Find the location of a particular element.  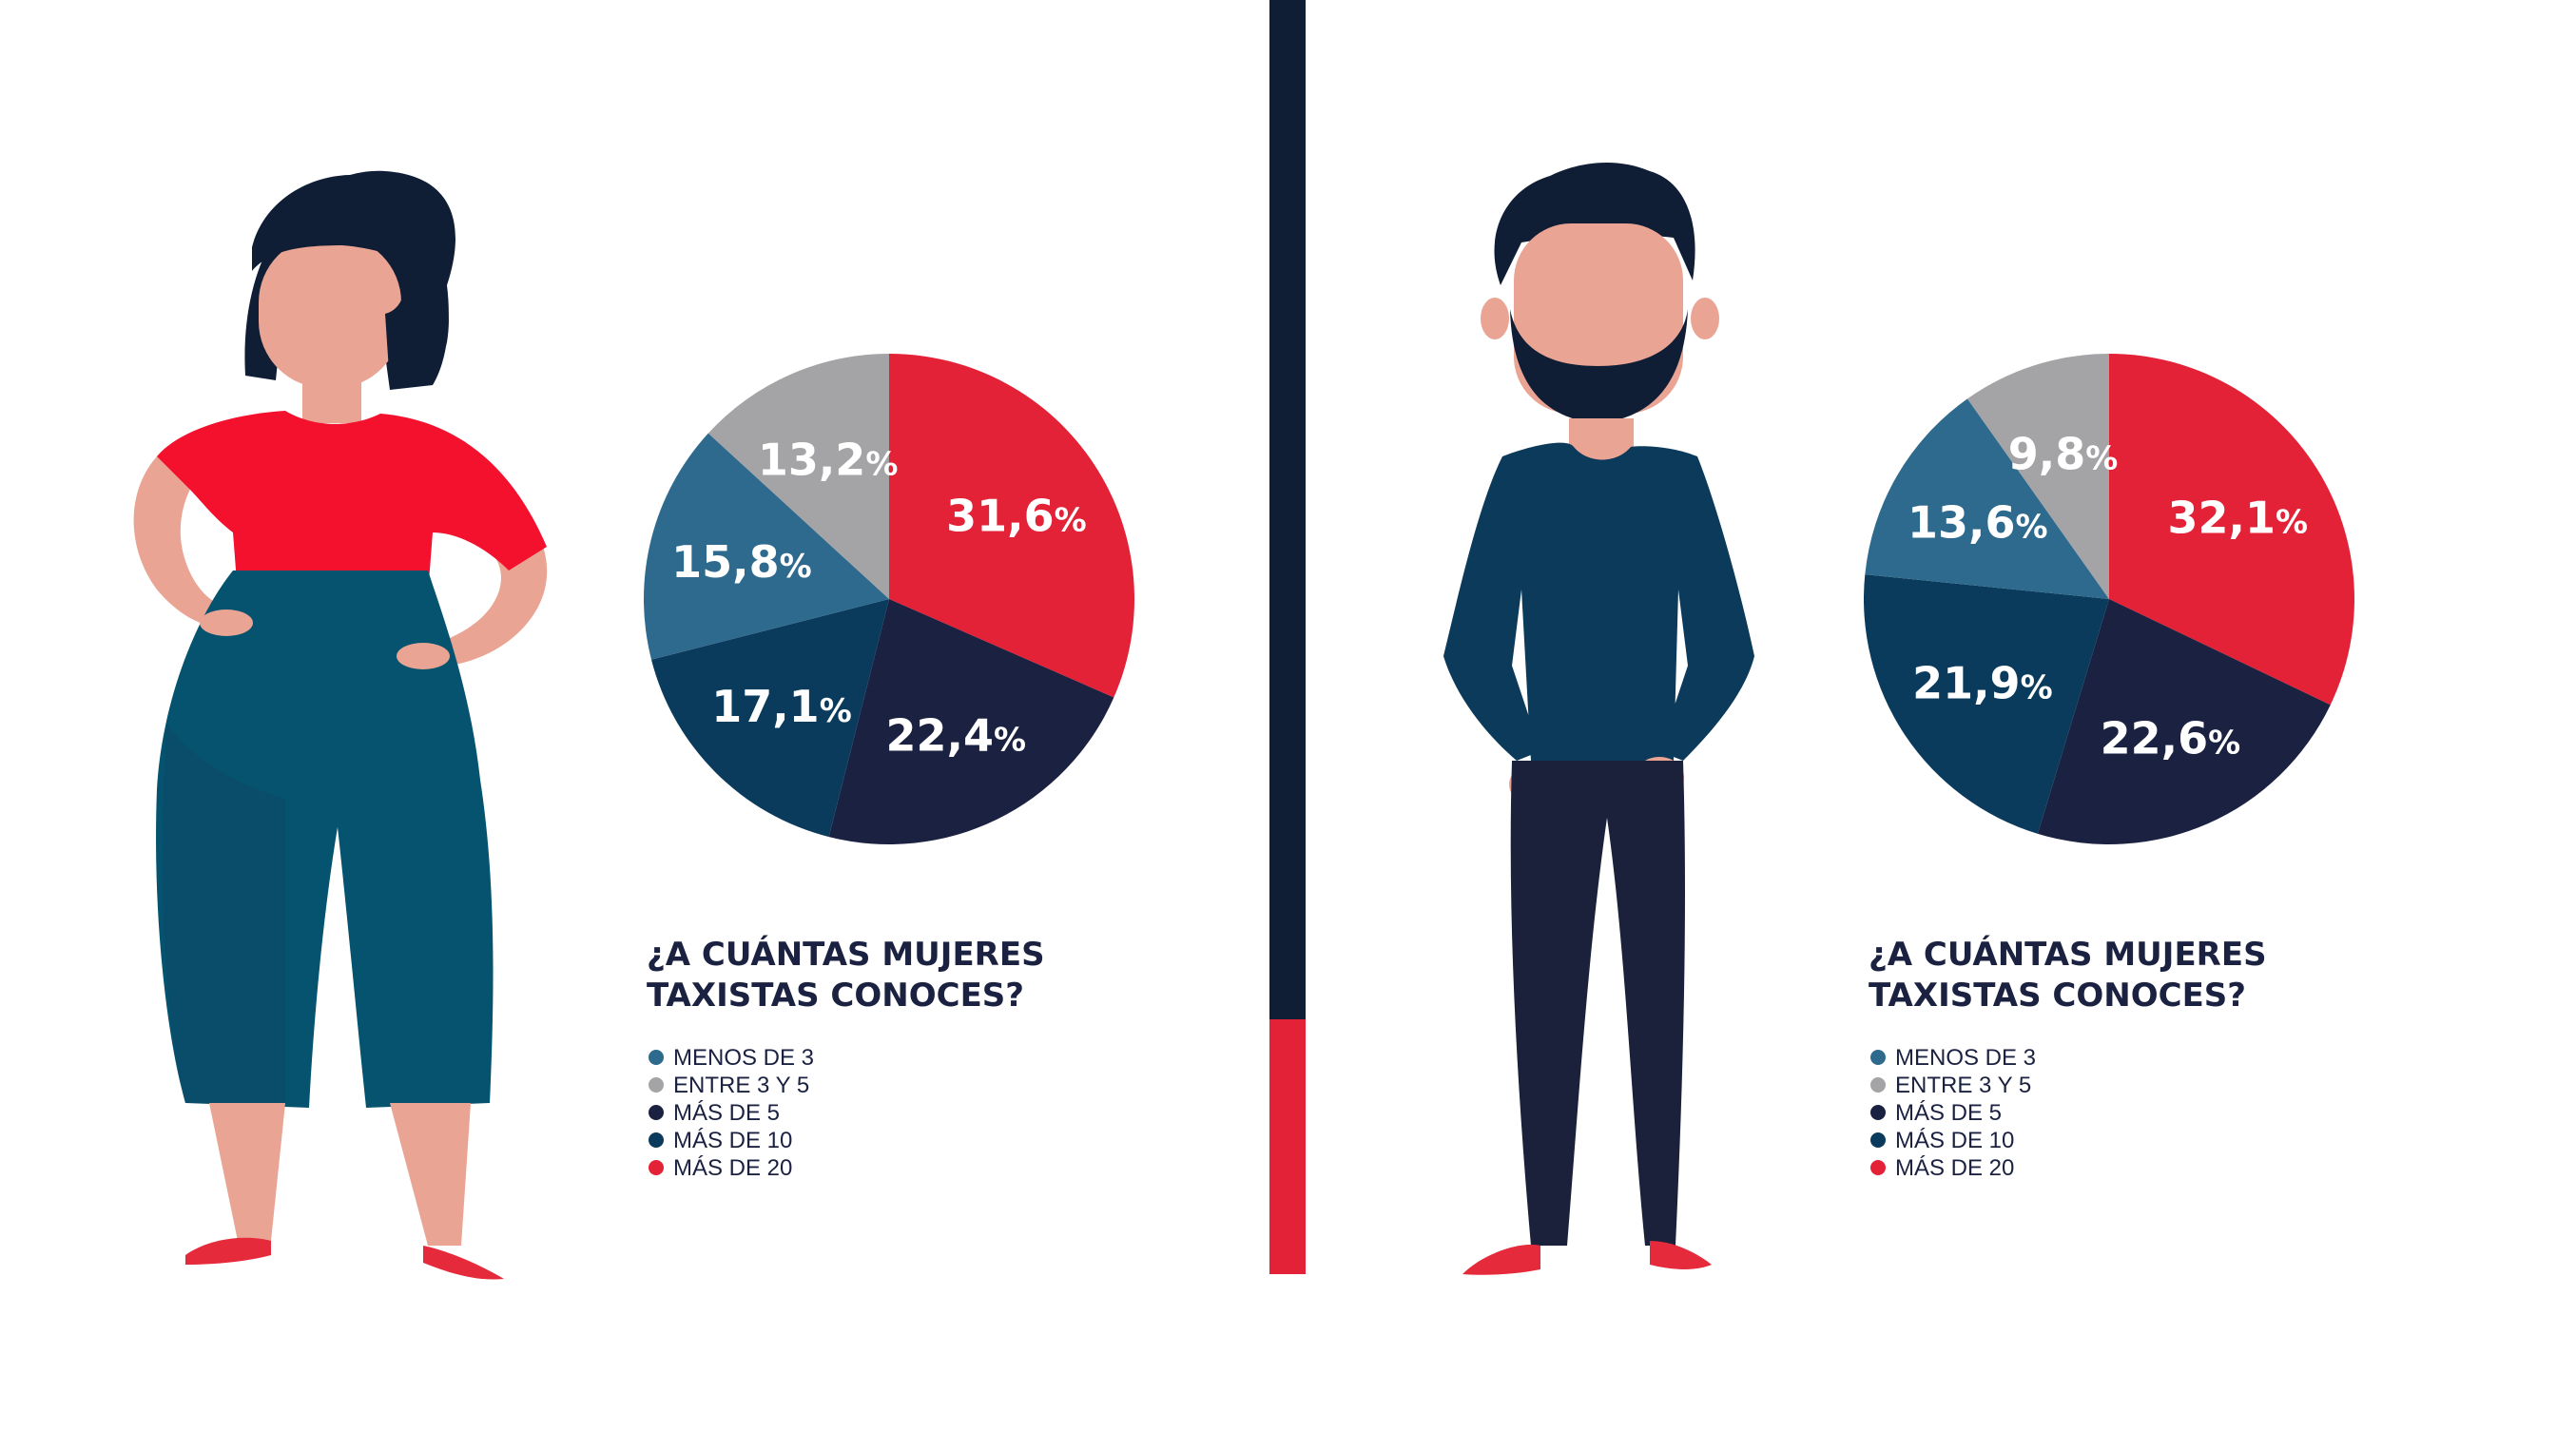

chart-1-question: ¿A CUÁNTAS MUJERES TAXISTAS CONOCES? is located at coordinates (846, 975).